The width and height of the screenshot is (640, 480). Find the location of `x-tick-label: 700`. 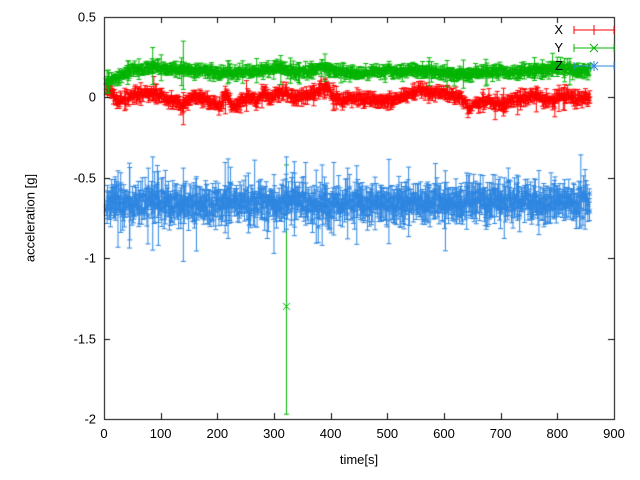

x-tick-label: 700 is located at coordinates (500, 433).